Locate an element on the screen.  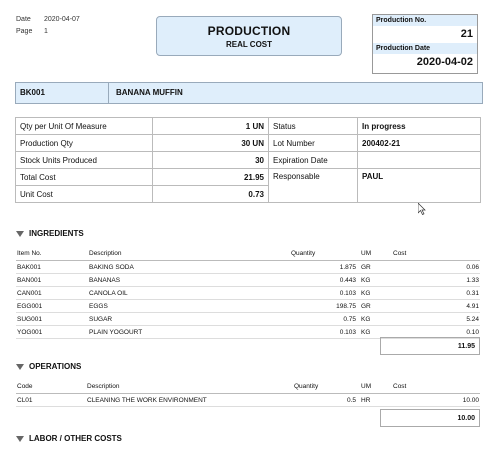
cell-desc: EGGS is located at coordinates (189, 306).